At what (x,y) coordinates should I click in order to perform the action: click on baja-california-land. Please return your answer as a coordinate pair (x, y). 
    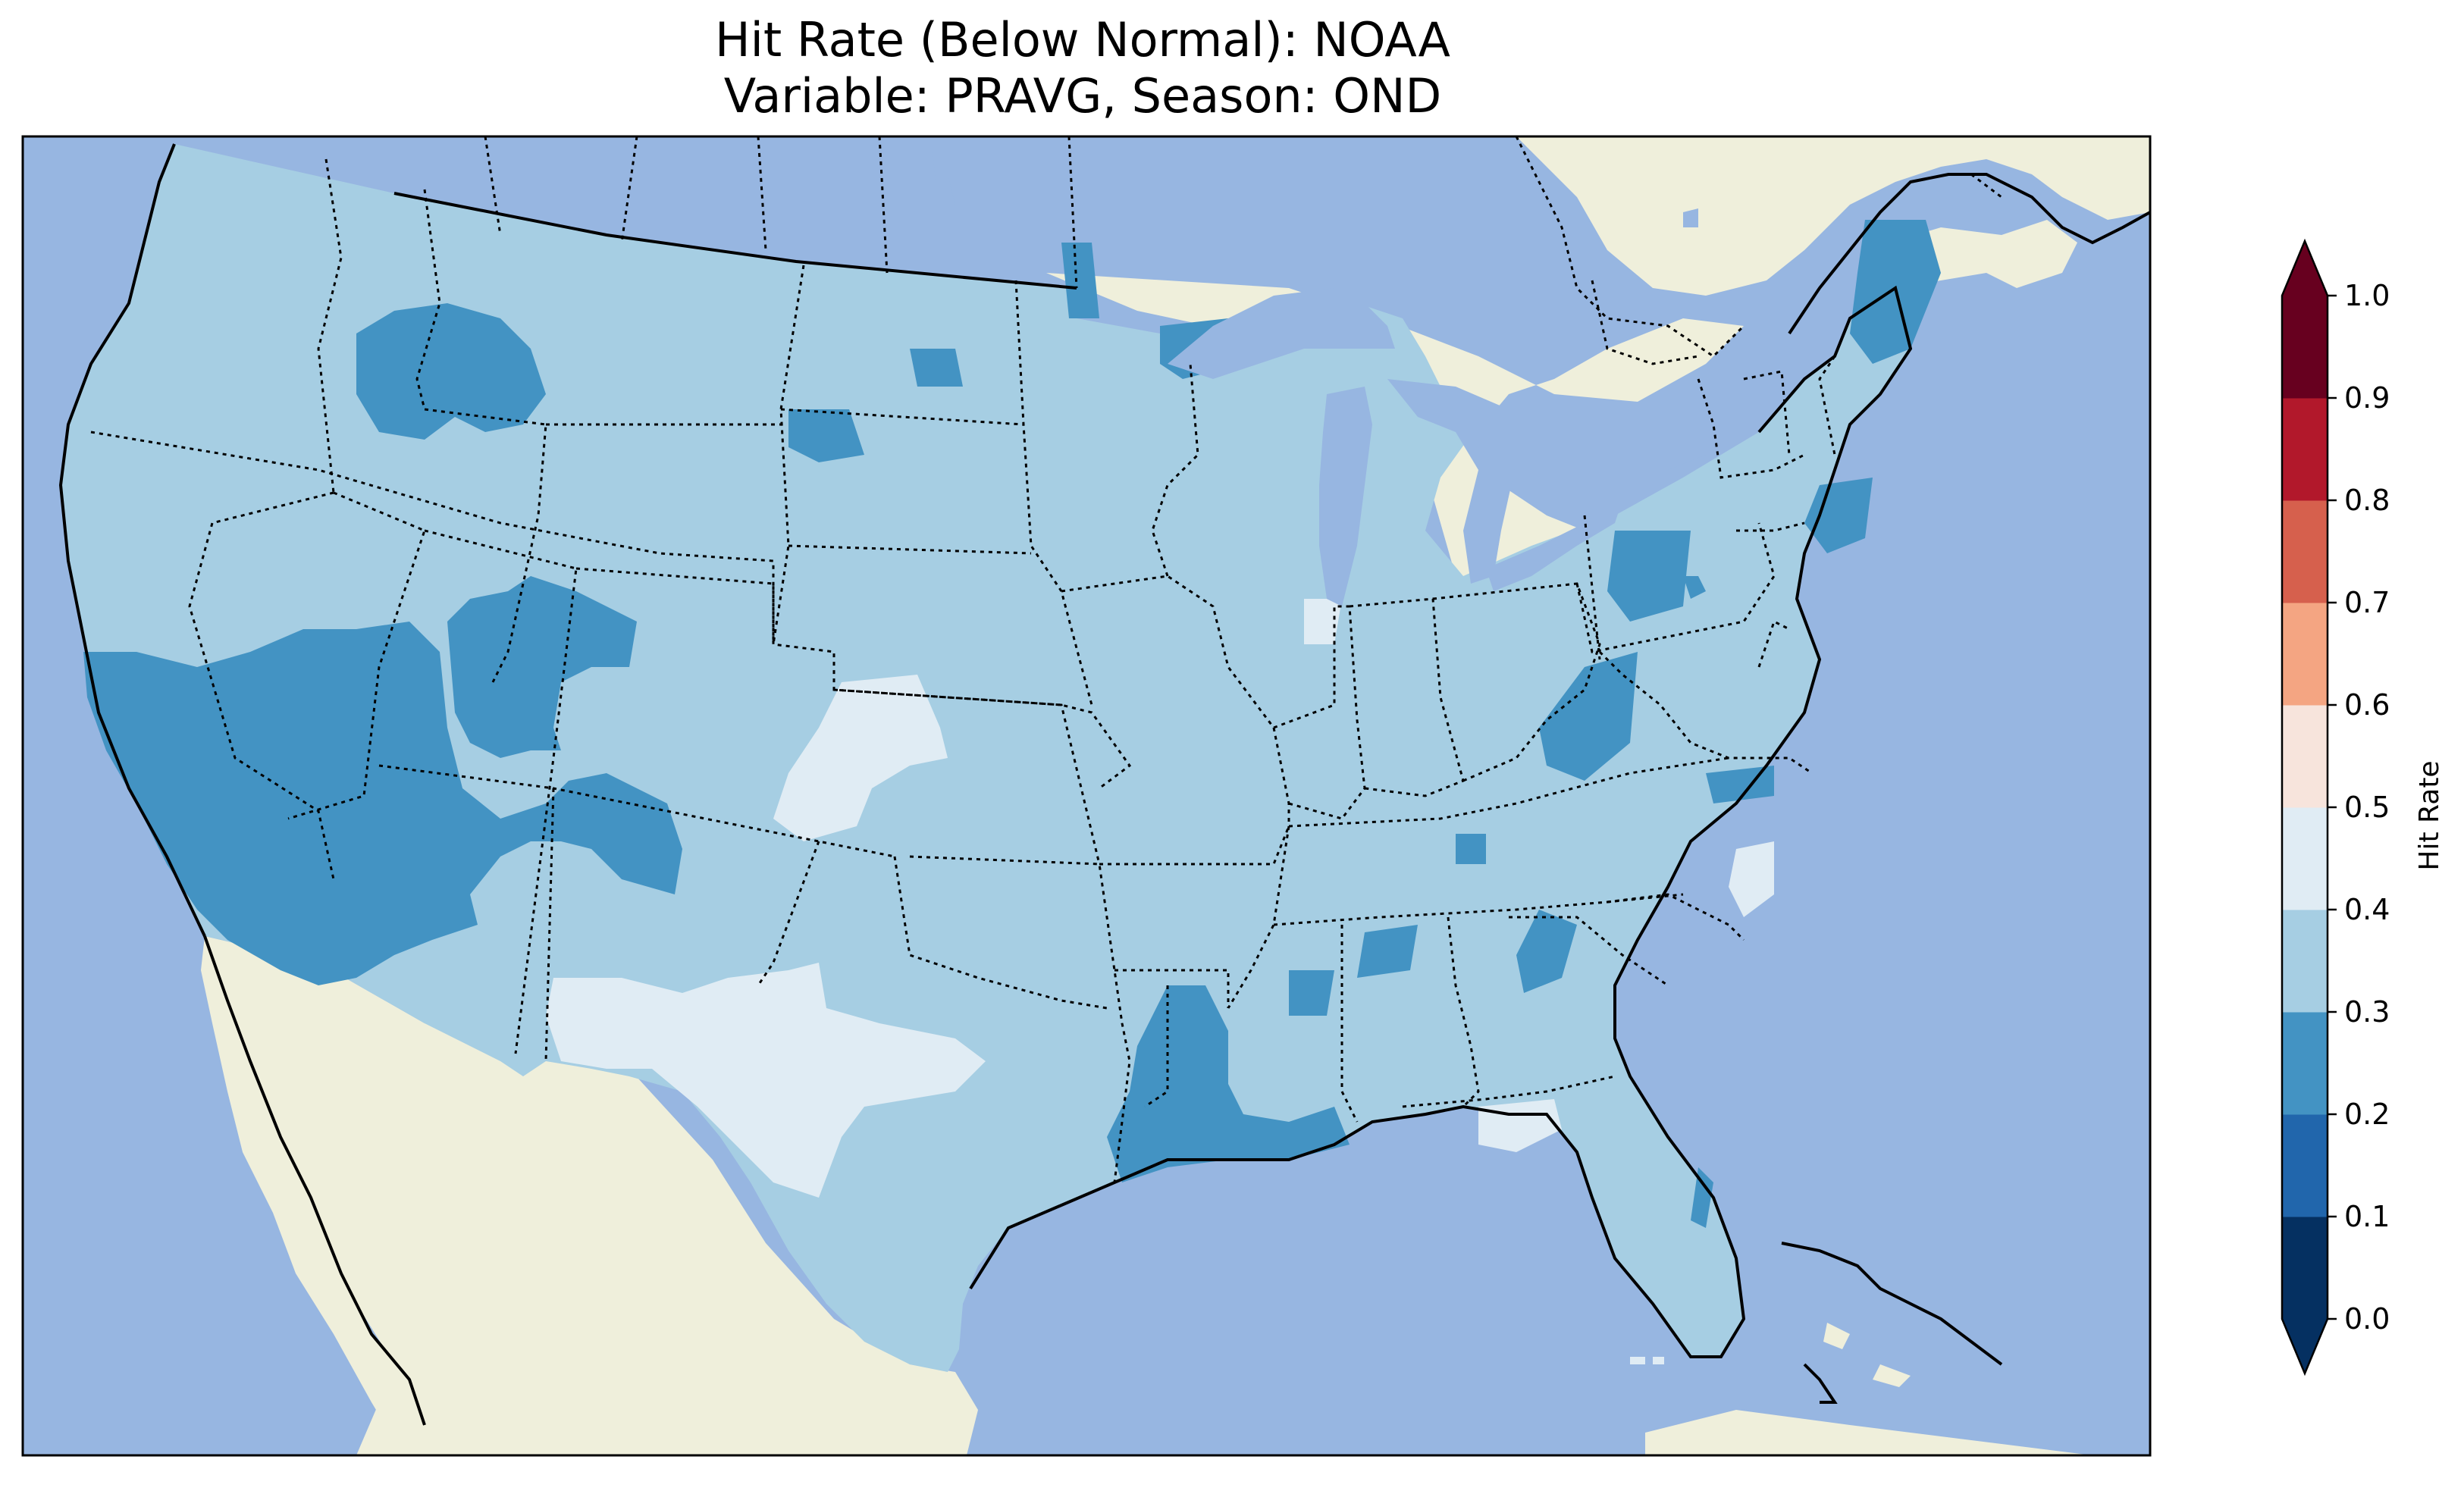
    Looking at the image, I should click on (313, 1188).